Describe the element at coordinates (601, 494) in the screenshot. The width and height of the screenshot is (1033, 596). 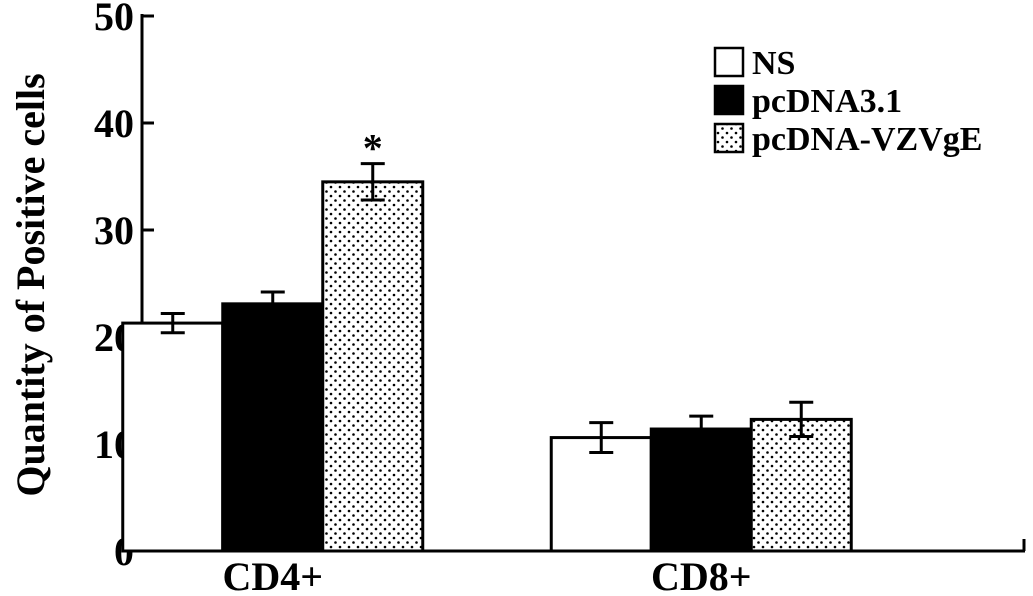
I see `bar-ns-cd8plus` at that location.